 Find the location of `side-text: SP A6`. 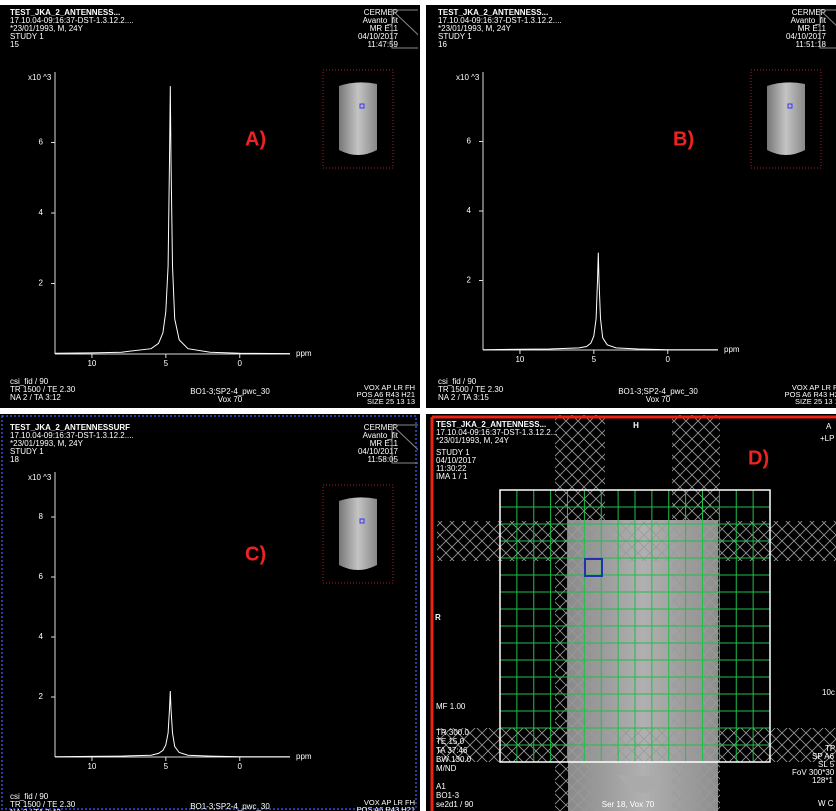

side-text: SP A6 is located at coordinates (823, 756).